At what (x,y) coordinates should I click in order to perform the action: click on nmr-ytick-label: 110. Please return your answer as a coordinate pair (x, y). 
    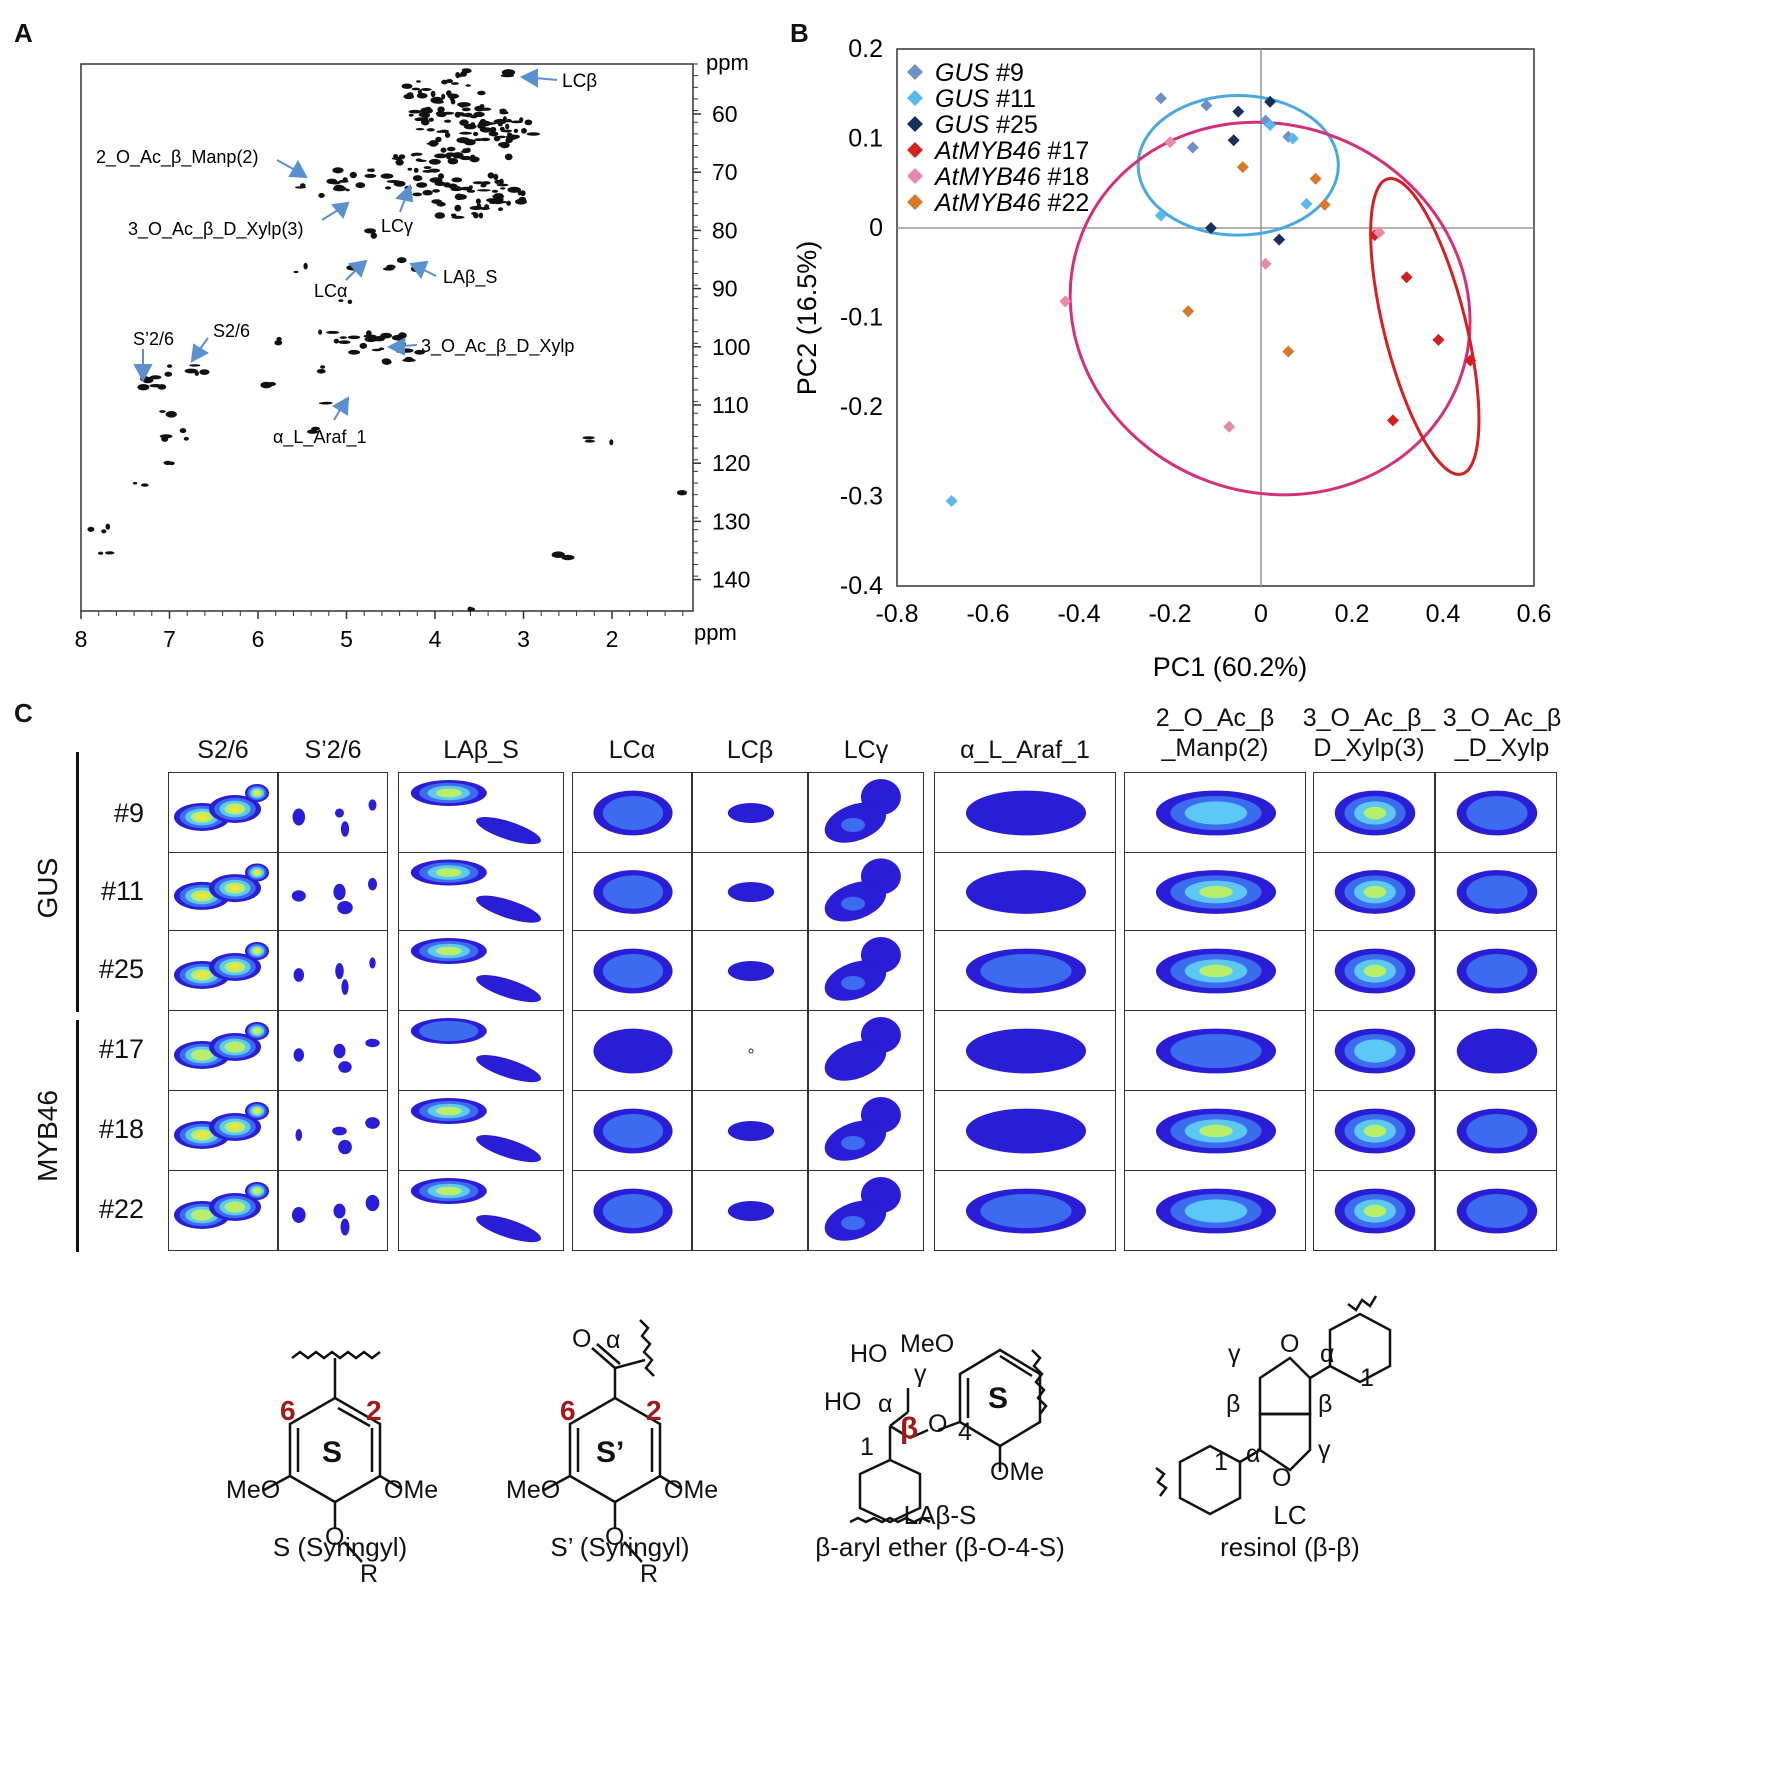
    Looking at the image, I should click on (730, 405).